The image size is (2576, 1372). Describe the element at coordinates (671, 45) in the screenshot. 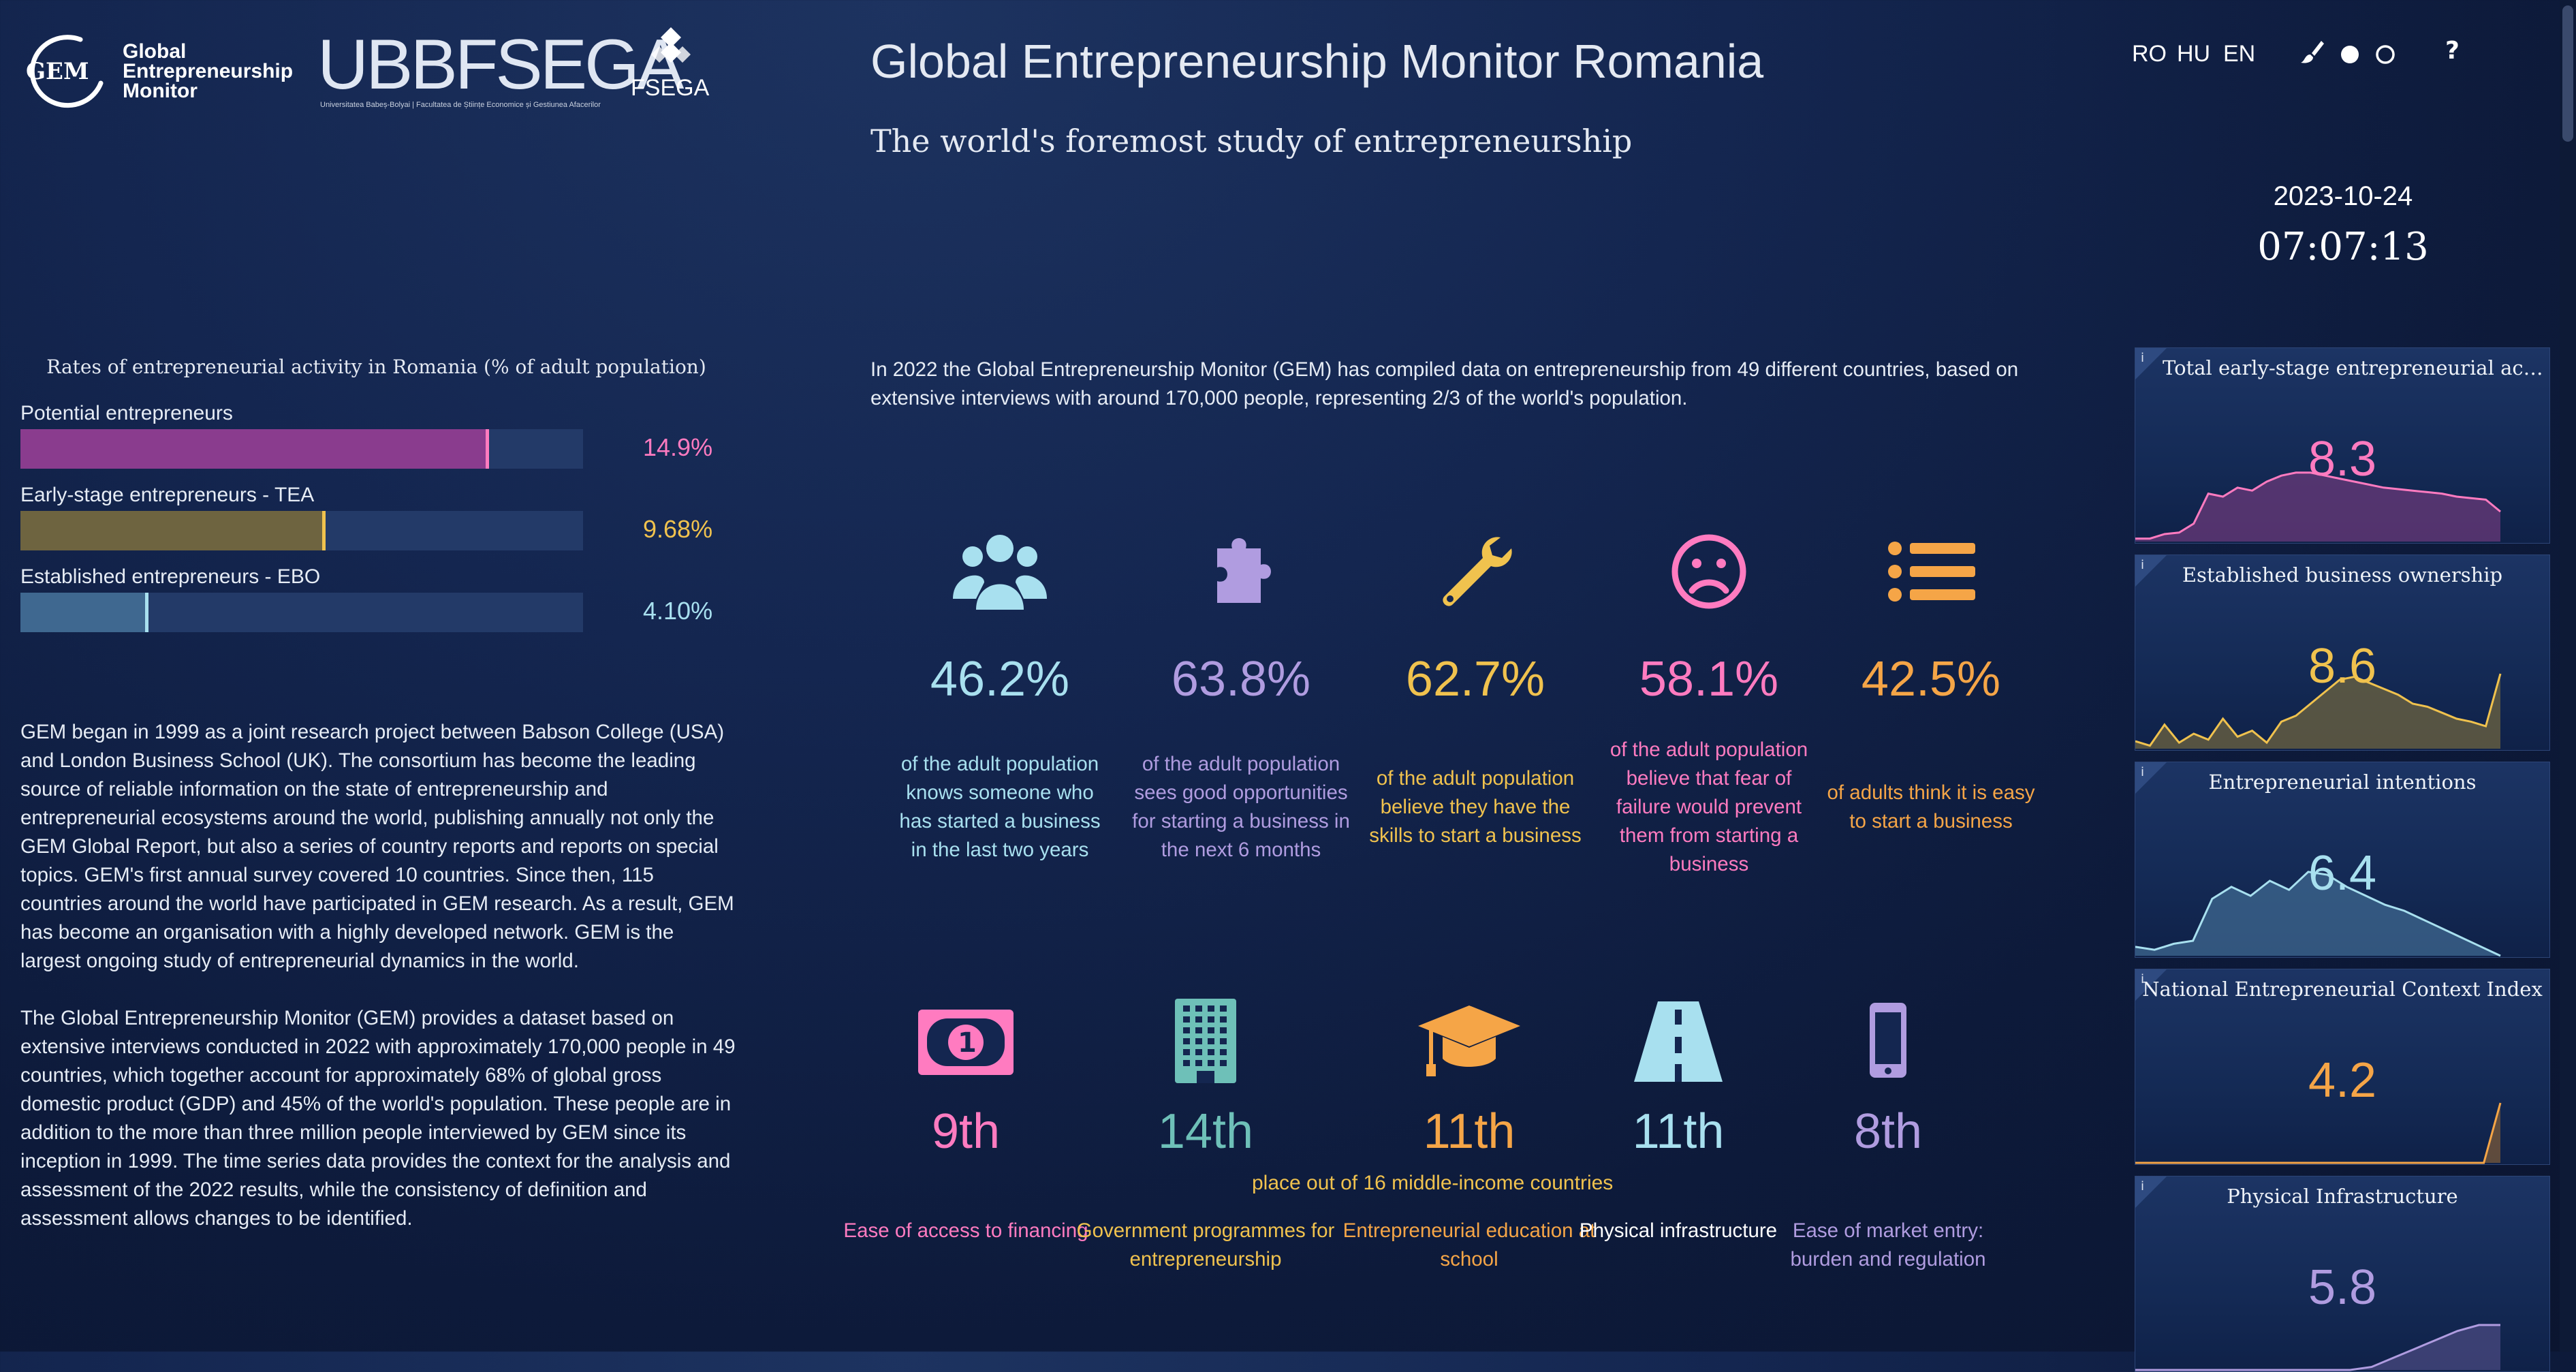

I see `fsega-mark-icon` at that location.